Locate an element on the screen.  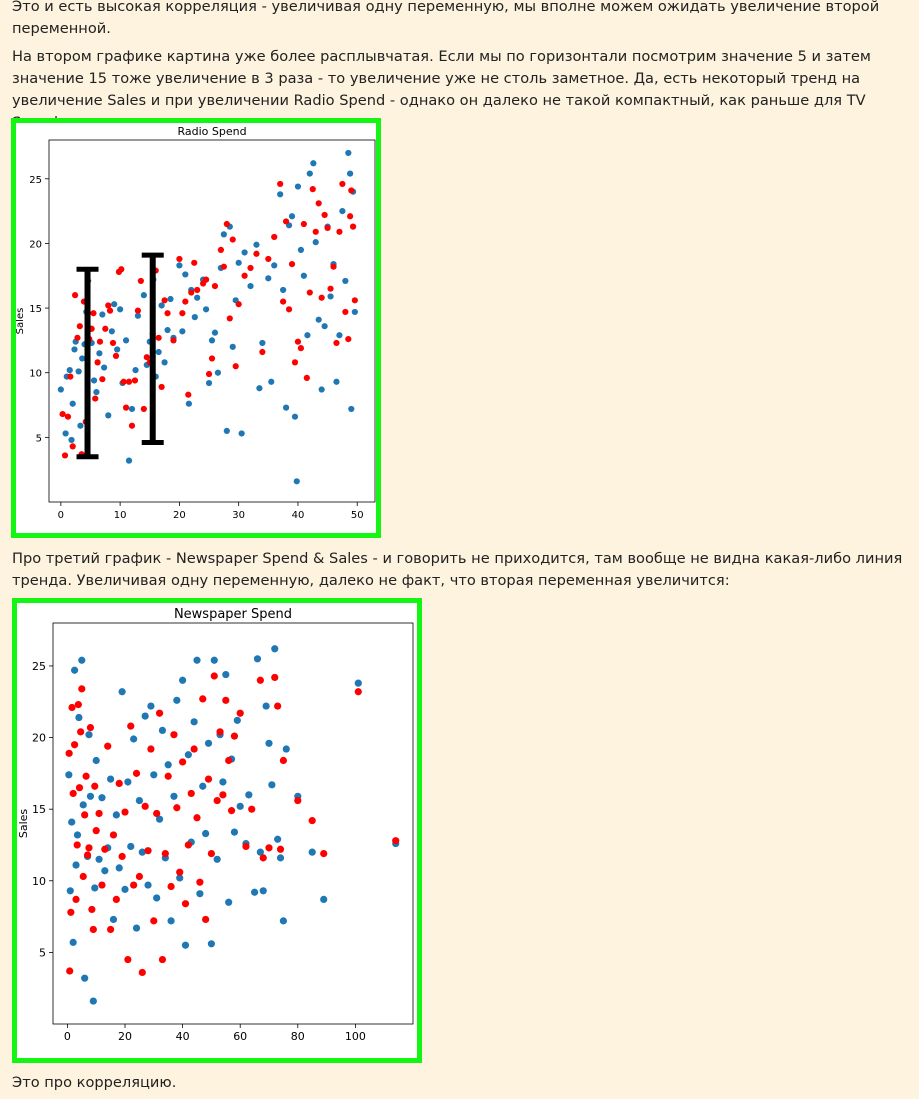
chart-title: Newspaper Spend is located at coordinates (233, 614).